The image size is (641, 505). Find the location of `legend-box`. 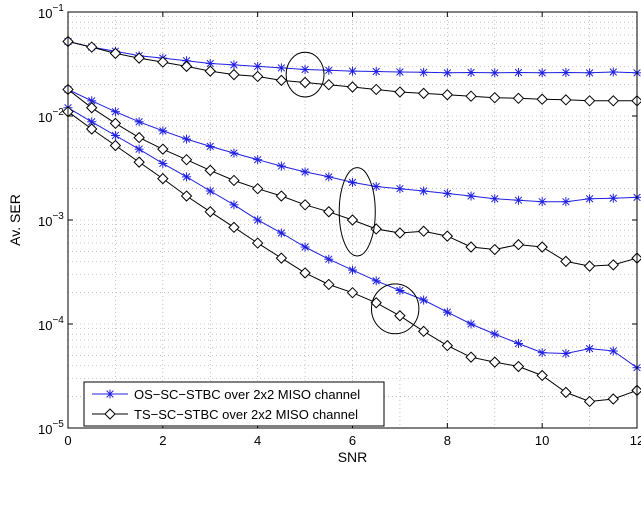

legend-box is located at coordinates (234, 404).